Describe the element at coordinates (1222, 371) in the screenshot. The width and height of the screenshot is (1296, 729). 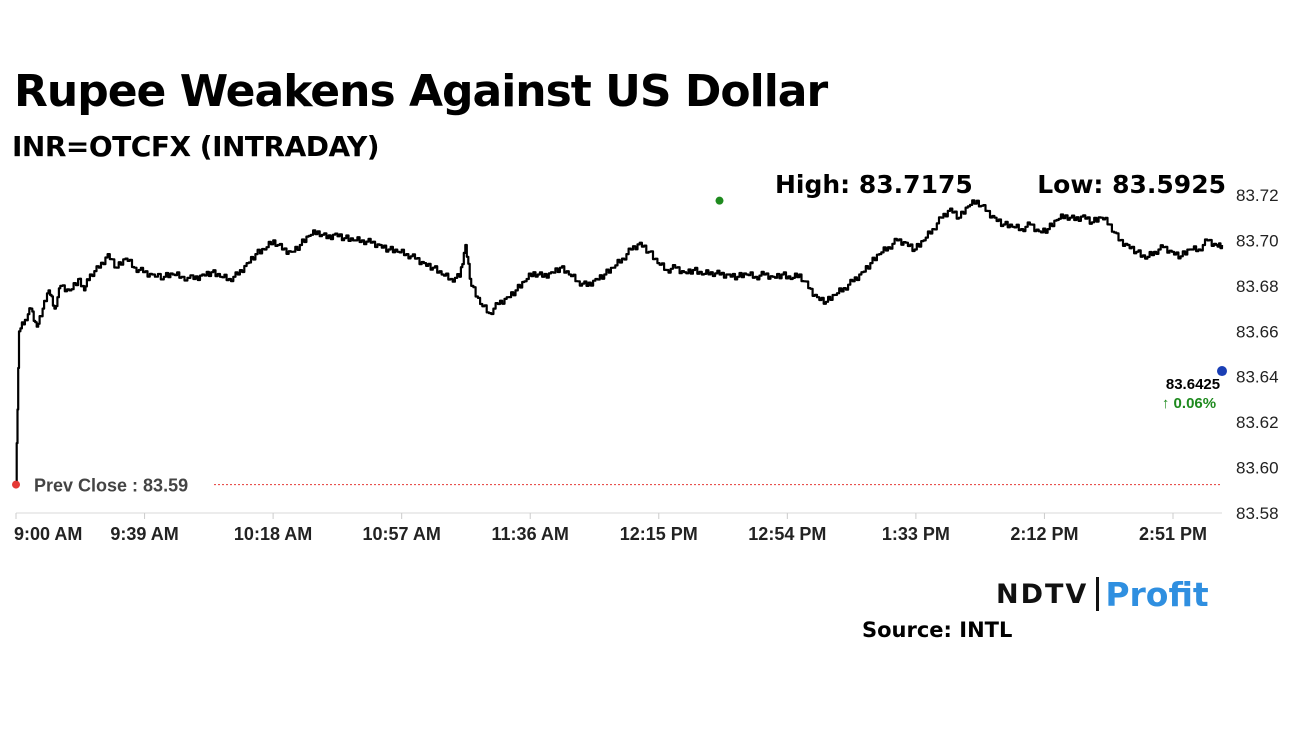
I see `last-price-marker` at that location.